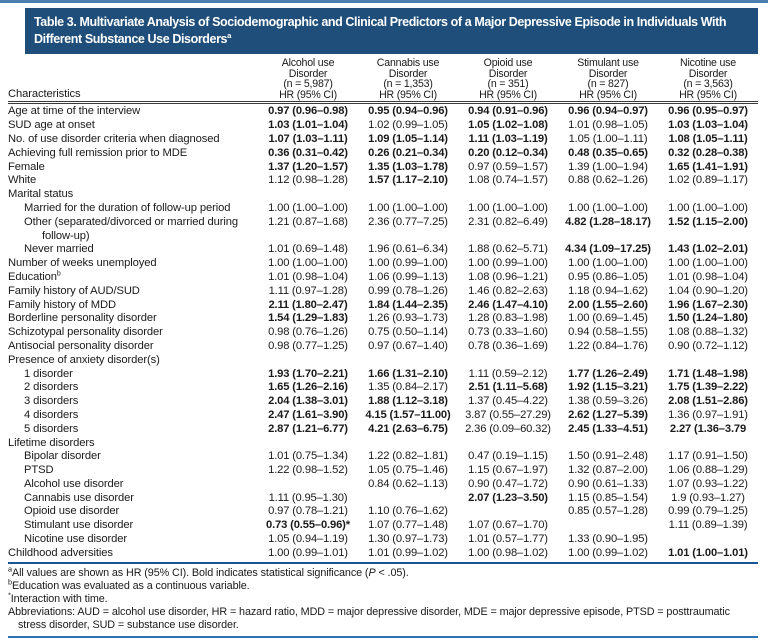 The width and height of the screenshot is (768, 644). Describe the element at coordinates (408, 373) in the screenshot. I see `hr-value-cell: 1.66 (1.31–2.10)` at that location.